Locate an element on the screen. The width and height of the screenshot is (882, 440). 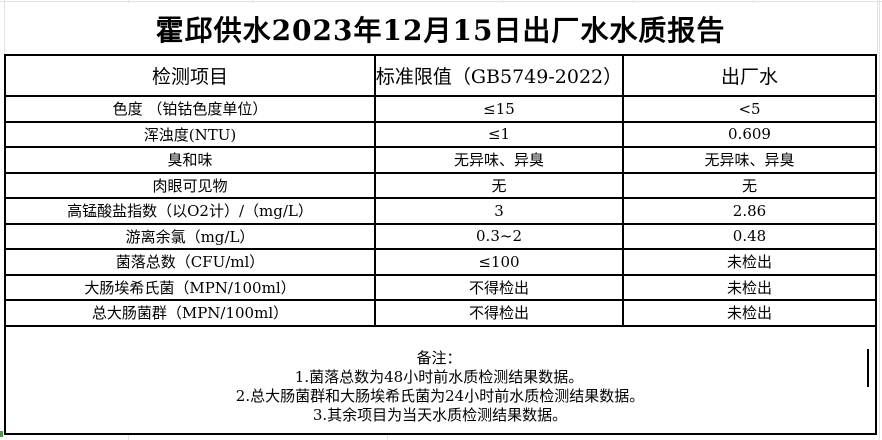
header-limit: 标准限值（GB5749-2022） is located at coordinates (500, 75).